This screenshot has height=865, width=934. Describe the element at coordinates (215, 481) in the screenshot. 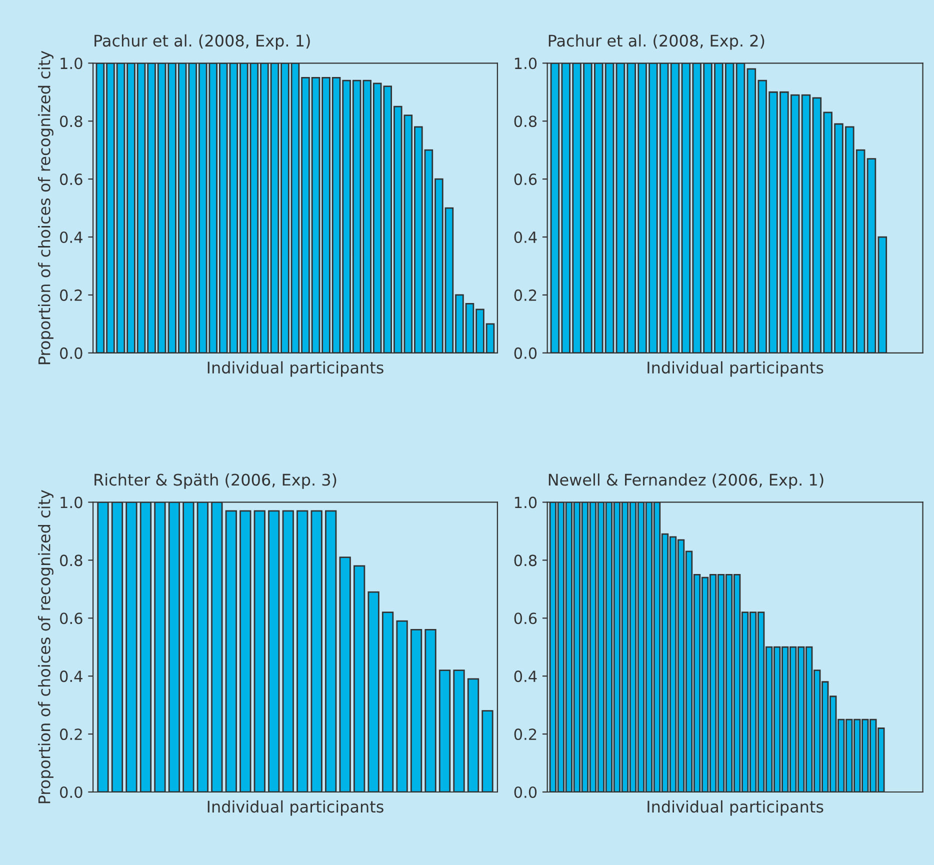

I see `chart-title: Richter & Späth (2006, Exp. 3)` at that location.